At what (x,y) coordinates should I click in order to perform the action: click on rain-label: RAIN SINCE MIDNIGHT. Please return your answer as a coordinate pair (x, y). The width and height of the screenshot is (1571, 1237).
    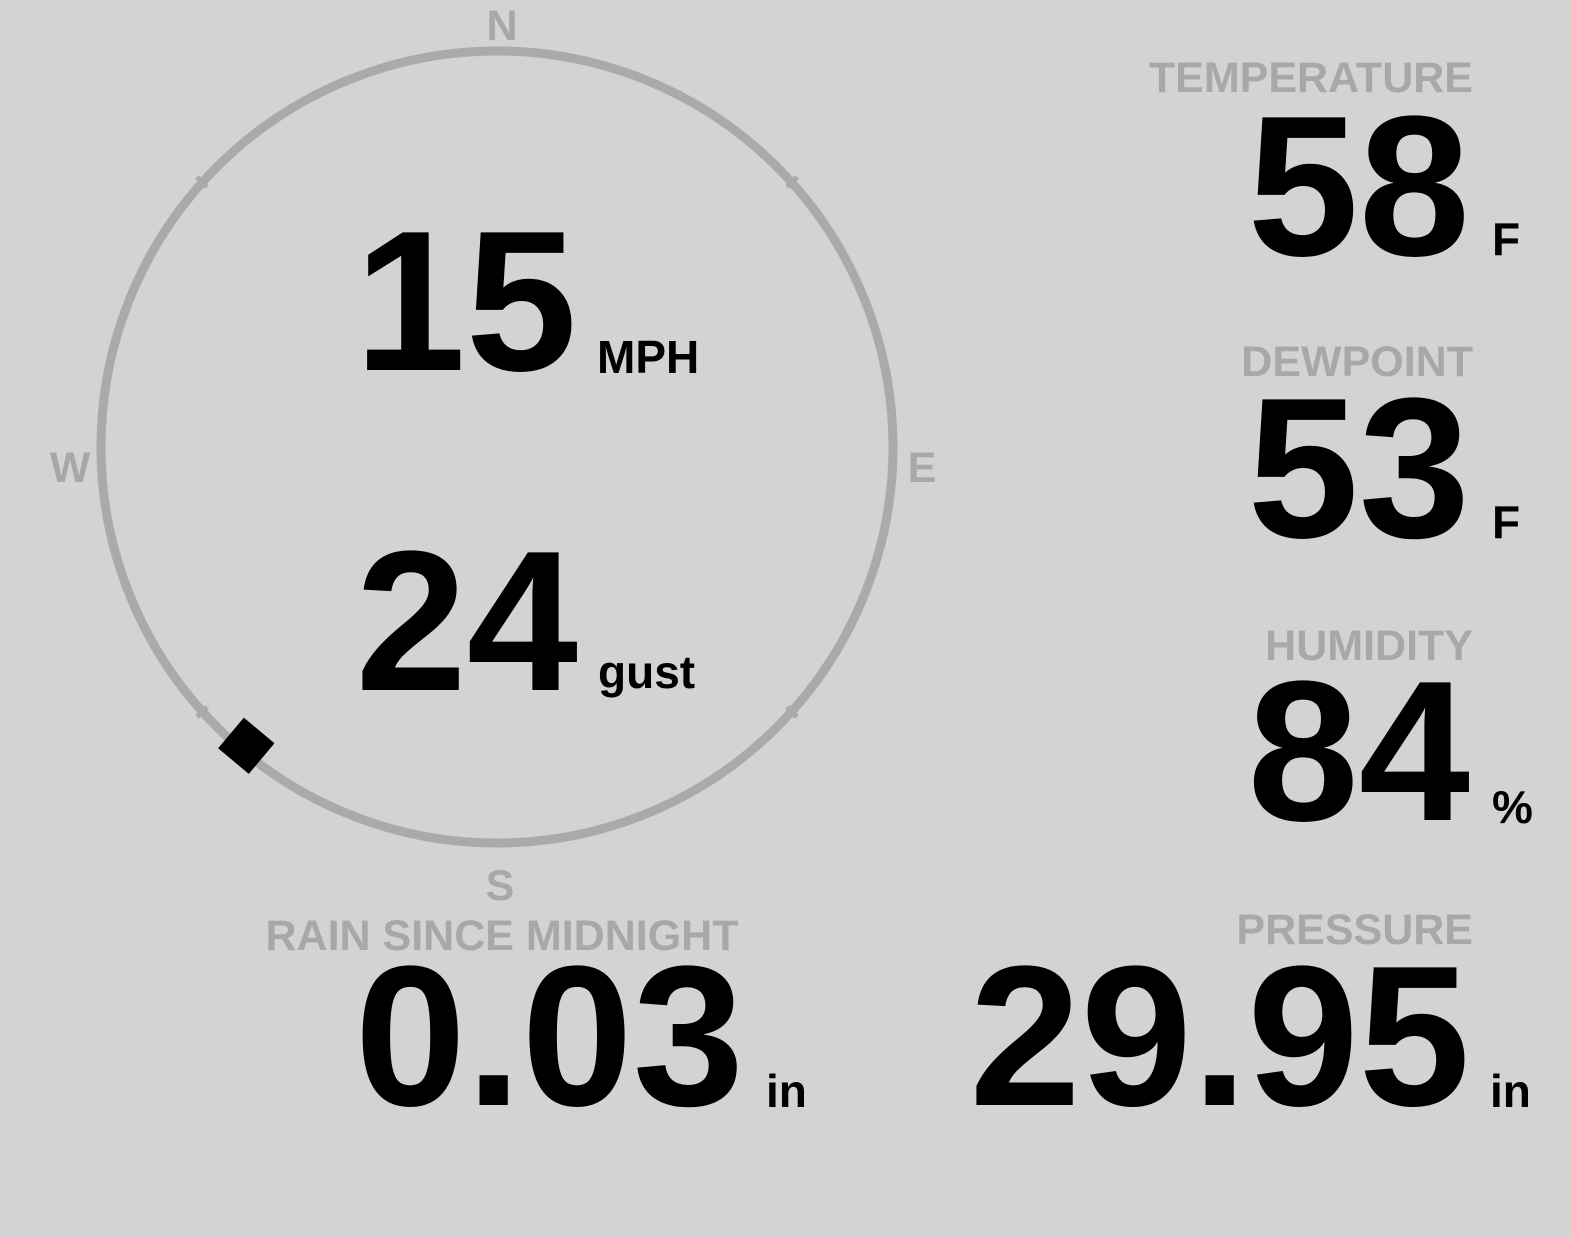
    Looking at the image, I should click on (502, 936).